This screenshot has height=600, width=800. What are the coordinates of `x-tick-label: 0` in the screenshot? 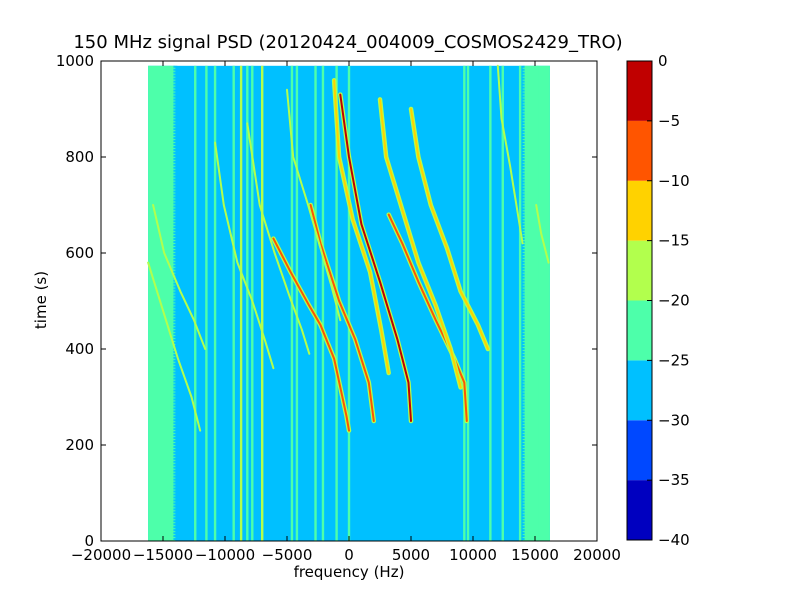 It's located at (349, 555).